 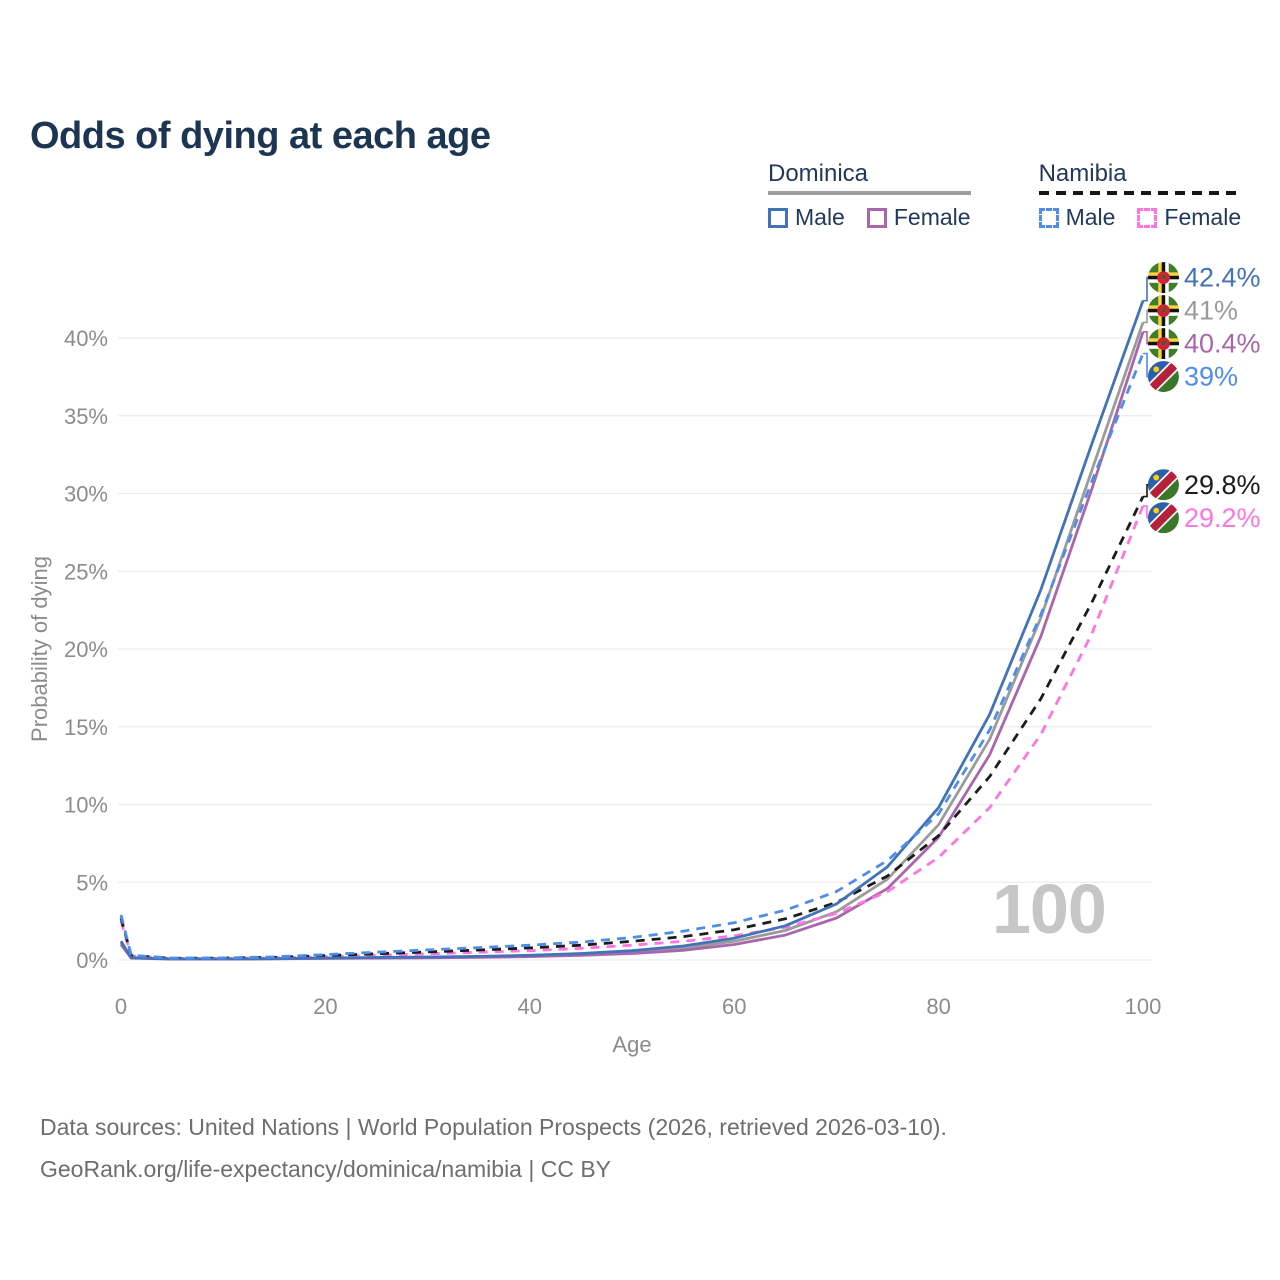 What do you see at coordinates (818, 173) in the screenshot?
I see `legend-country-label: Dominica` at bounding box center [818, 173].